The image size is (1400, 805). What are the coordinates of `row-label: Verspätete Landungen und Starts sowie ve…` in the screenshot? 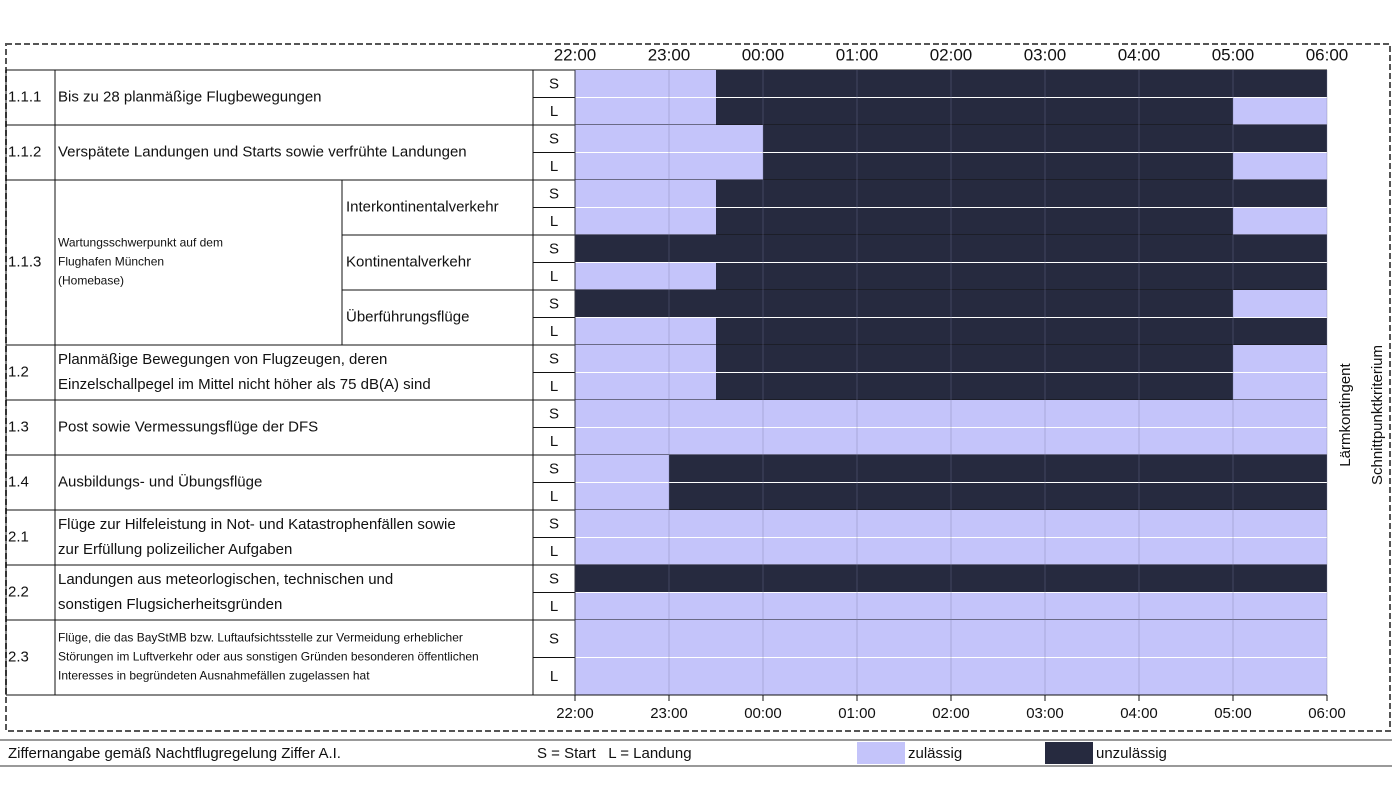 It's located at (262, 151).